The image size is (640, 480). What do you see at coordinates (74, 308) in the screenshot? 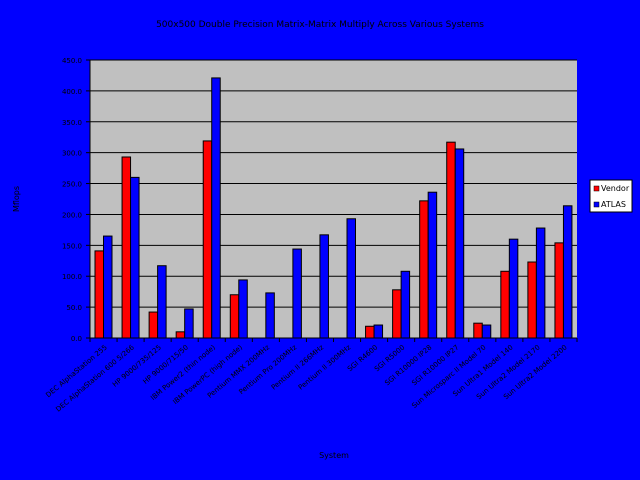
I see `y-tick-label: 50.0` at bounding box center [74, 308].